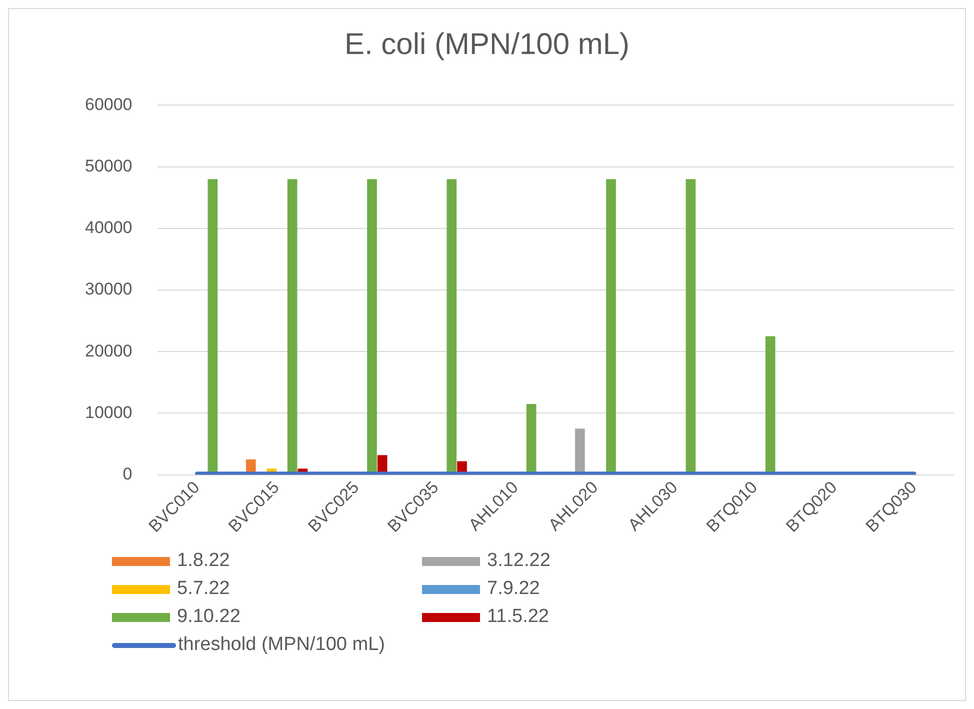 This screenshot has height=709, width=974. What do you see at coordinates (108, 350) in the screenshot?
I see `y-tick-label: 20000` at bounding box center [108, 350].